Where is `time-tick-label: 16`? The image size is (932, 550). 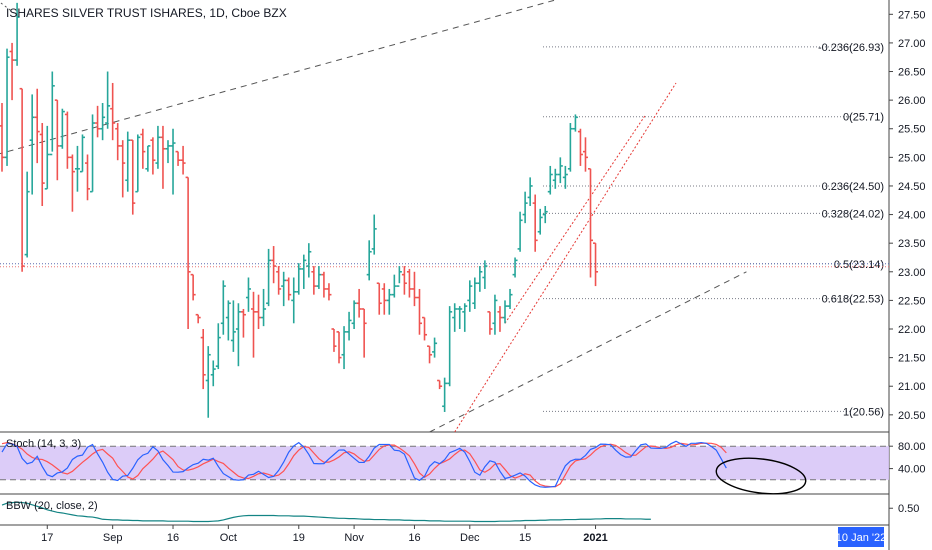 time-tick-label: 16 is located at coordinates (414, 538).